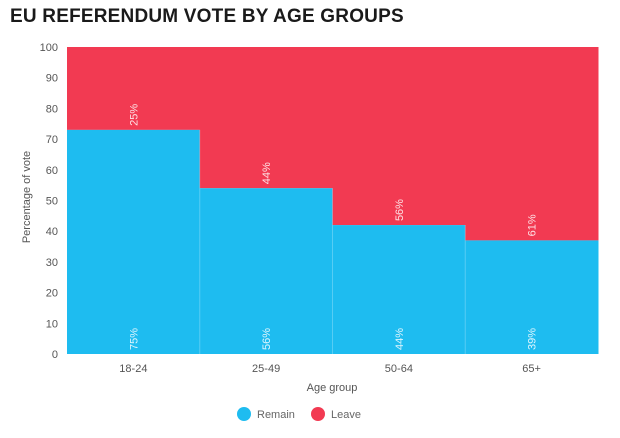 This screenshot has width=620, height=438. Describe the element at coordinates (318, 414) in the screenshot. I see `legend-swatch-leave` at that location.